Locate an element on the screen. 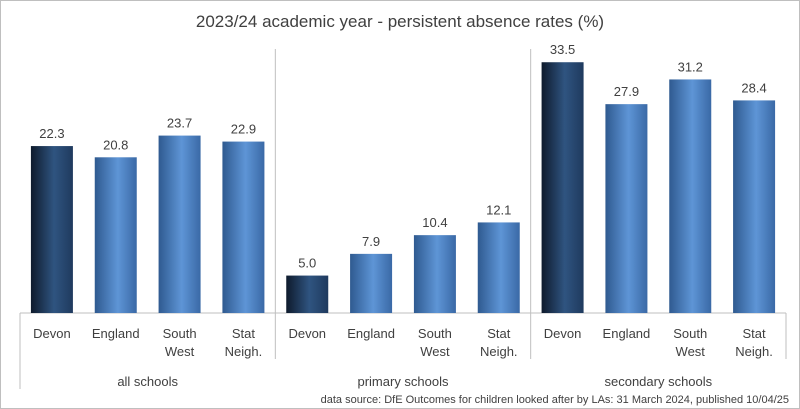  data-label: 33.5 is located at coordinates (562, 49).